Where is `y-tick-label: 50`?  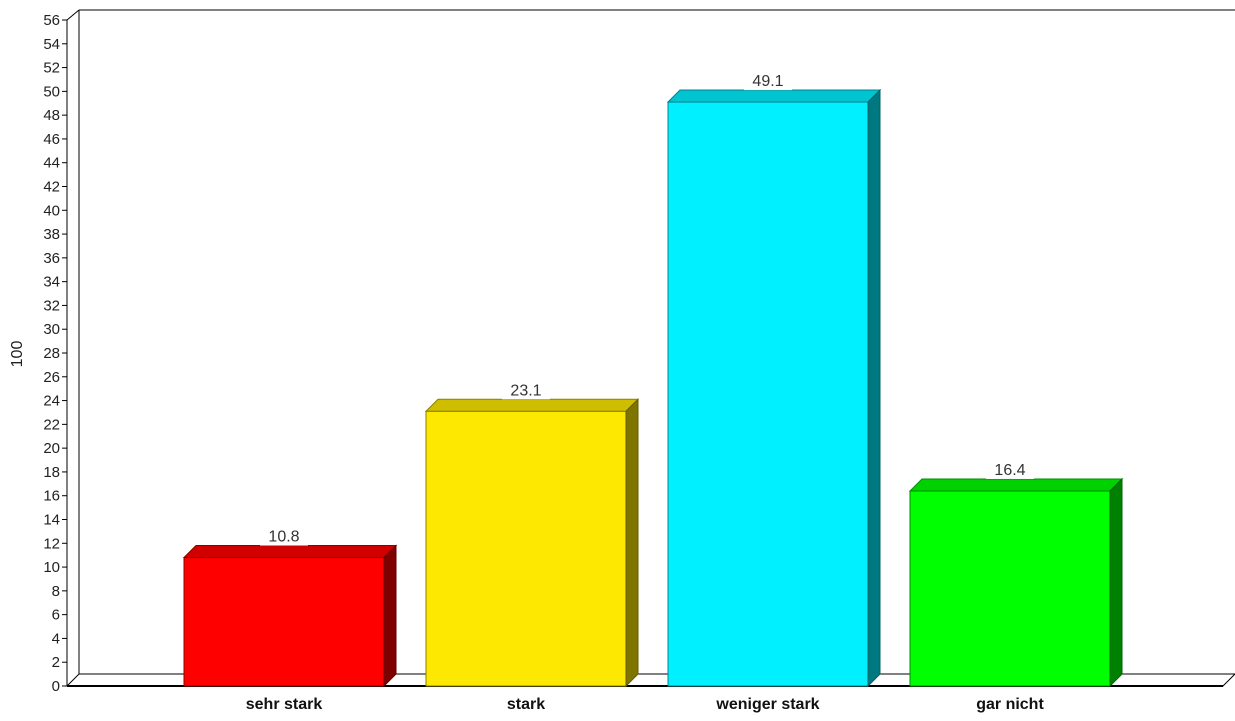
y-tick-label: 50 is located at coordinates (51, 91).